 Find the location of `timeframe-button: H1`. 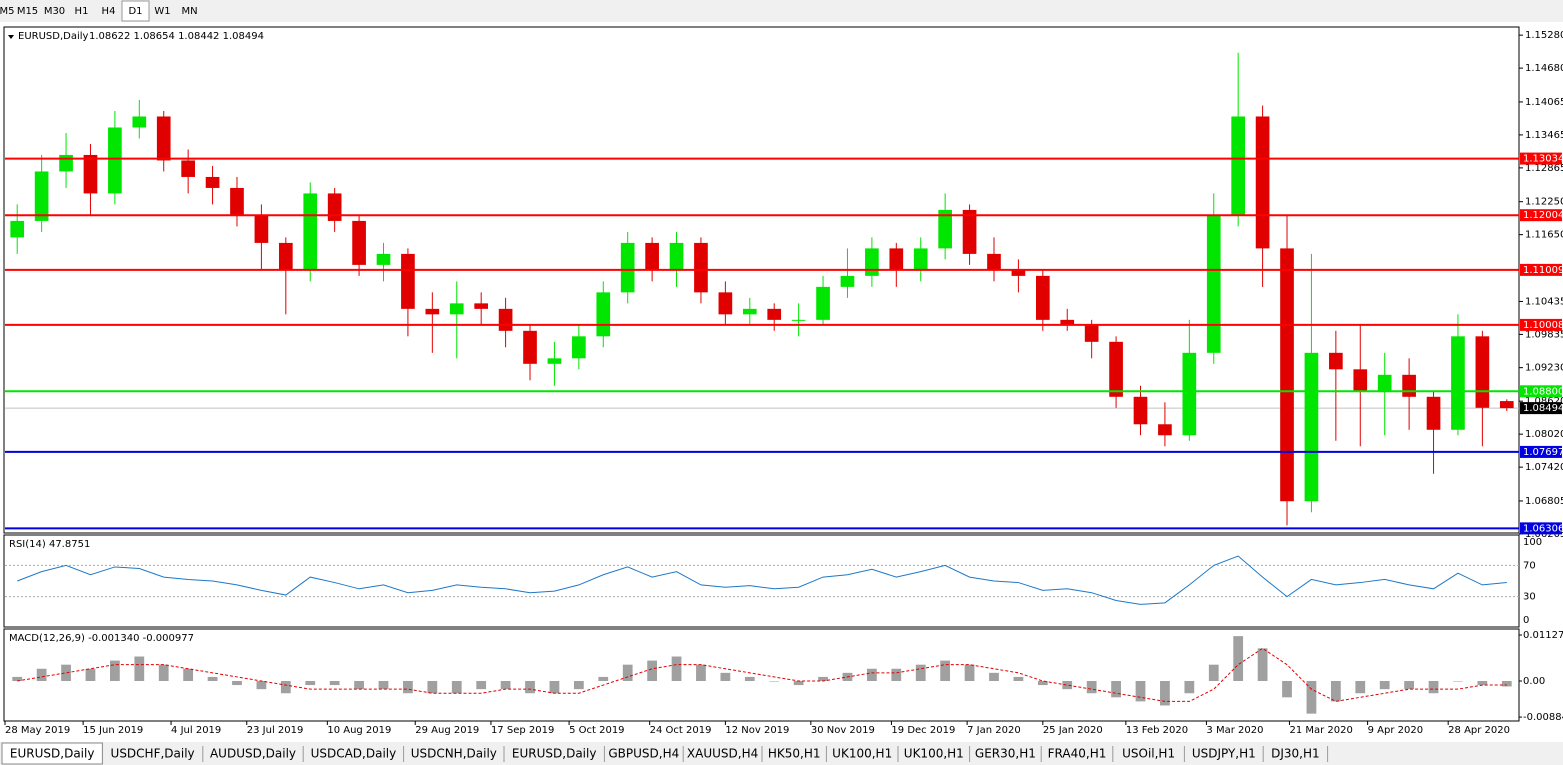

timeframe-button: H1 is located at coordinates (82, 11).